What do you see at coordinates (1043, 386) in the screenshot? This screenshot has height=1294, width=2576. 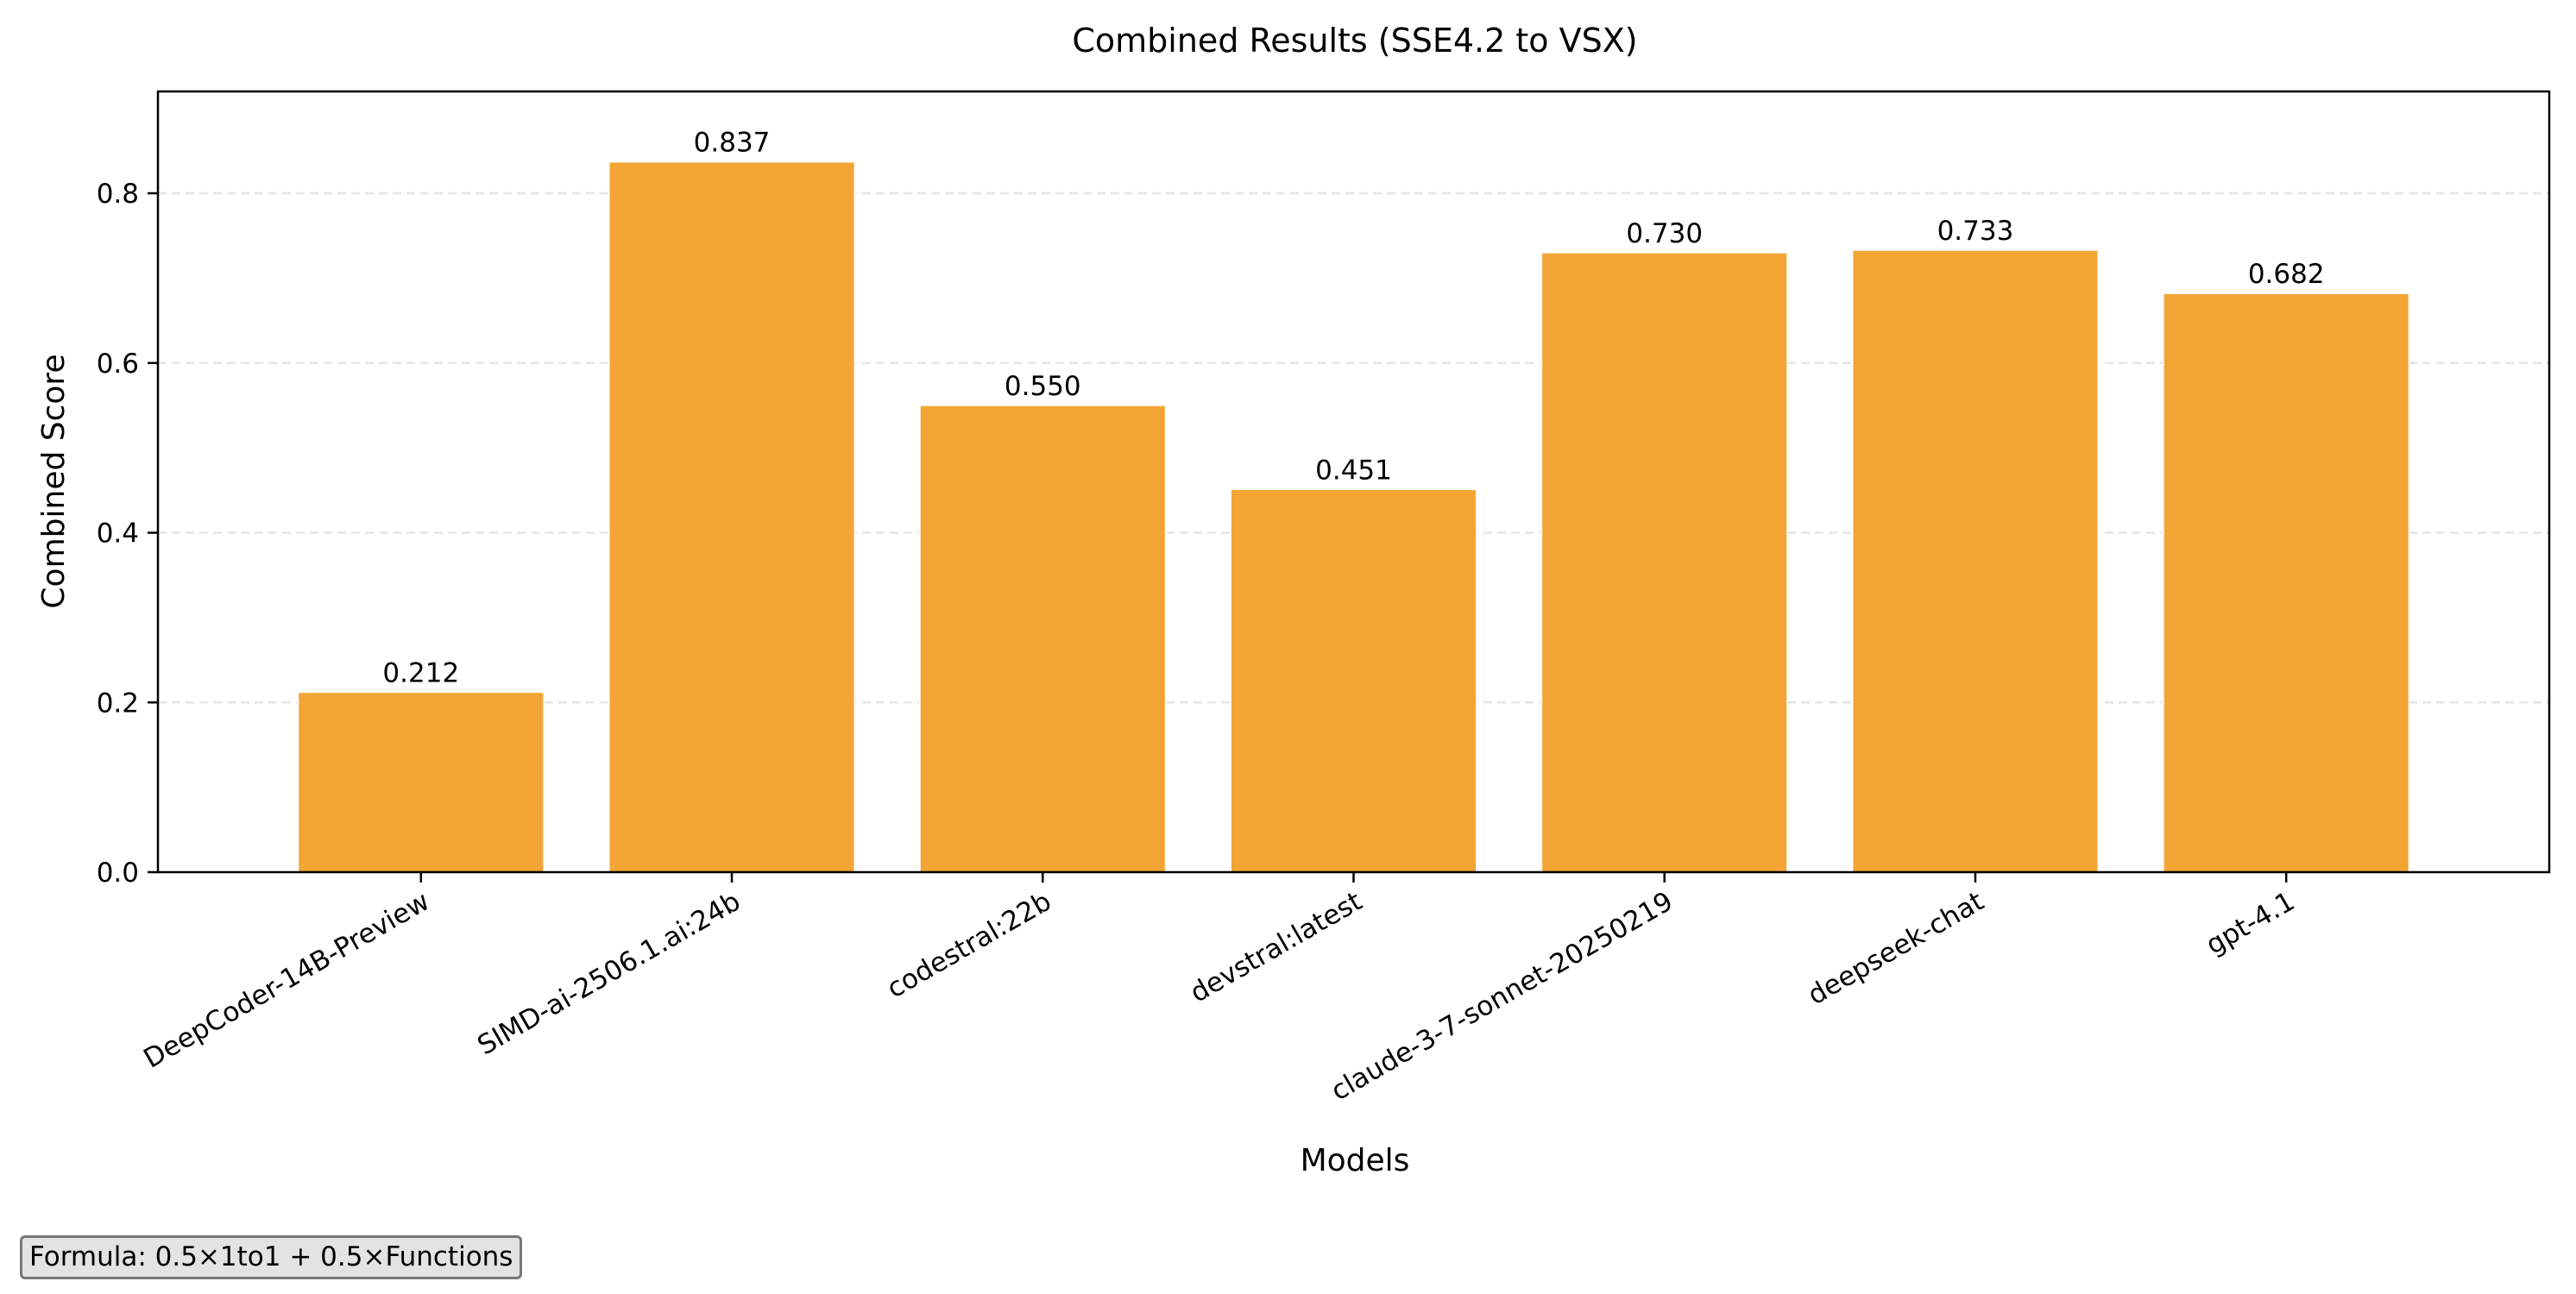 I see `bar-value-label: 0.550` at bounding box center [1043, 386].